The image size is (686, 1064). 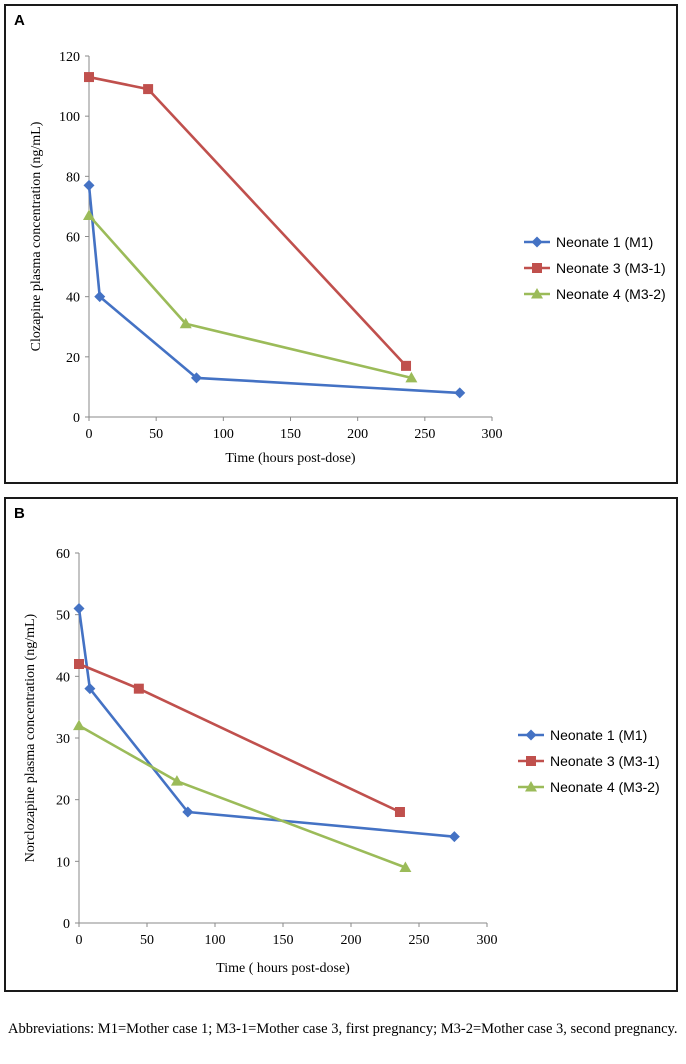 What do you see at coordinates (63, 739) in the screenshot?
I see `y-tick-label: 30` at bounding box center [63, 739].